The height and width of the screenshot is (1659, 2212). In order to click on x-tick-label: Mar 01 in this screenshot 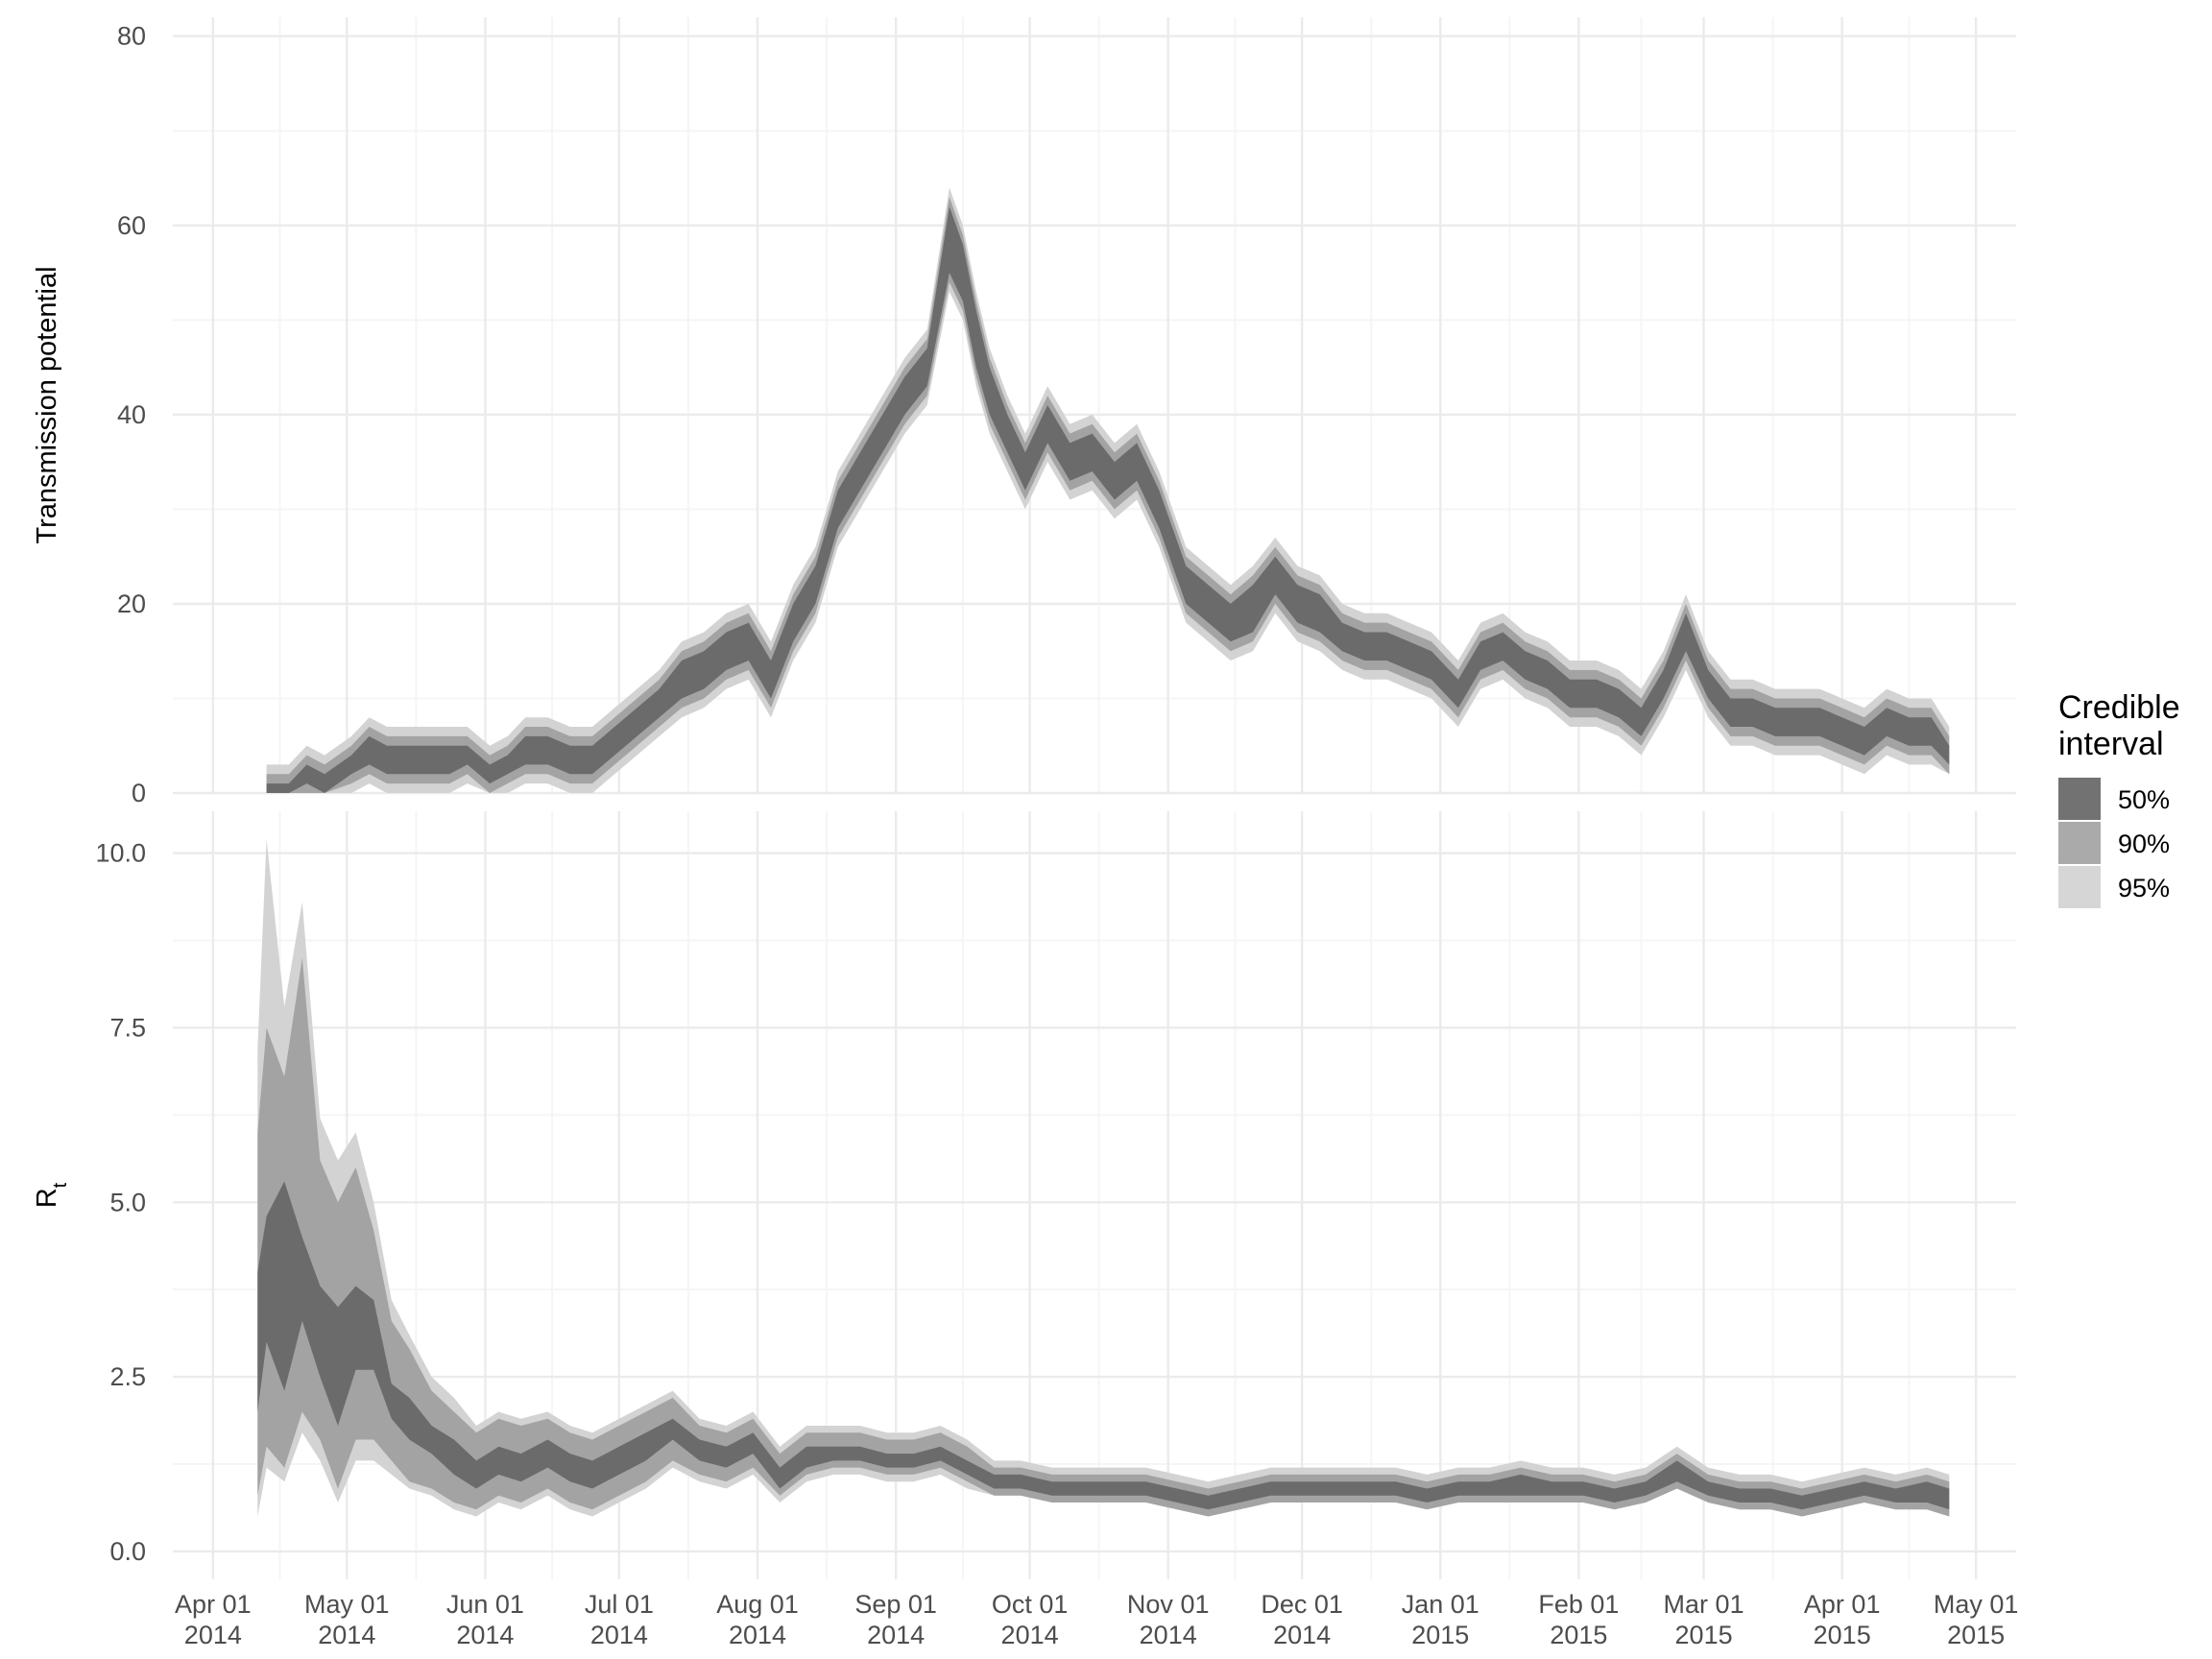, I will do `click(1704, 1604)`.